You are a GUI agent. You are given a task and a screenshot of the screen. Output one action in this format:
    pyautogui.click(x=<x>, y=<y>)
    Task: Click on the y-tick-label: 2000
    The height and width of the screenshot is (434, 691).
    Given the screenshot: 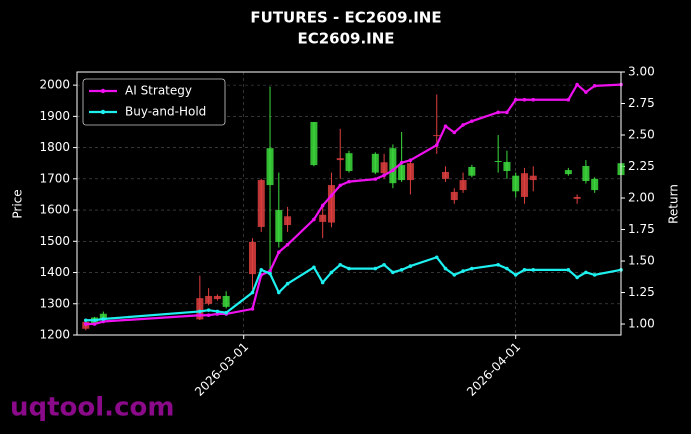 What is the action you would take?
    pyautogui.click(x=54, y=85)
    